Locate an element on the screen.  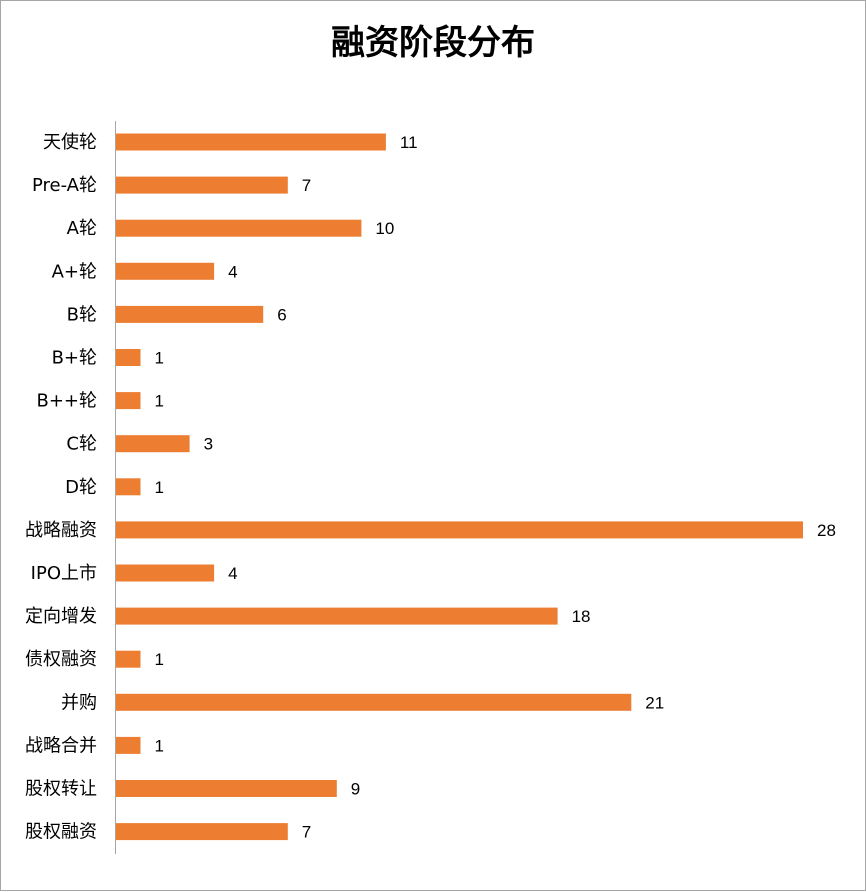
category-label-10: IPO上市 is located at coordinates (64, 573).